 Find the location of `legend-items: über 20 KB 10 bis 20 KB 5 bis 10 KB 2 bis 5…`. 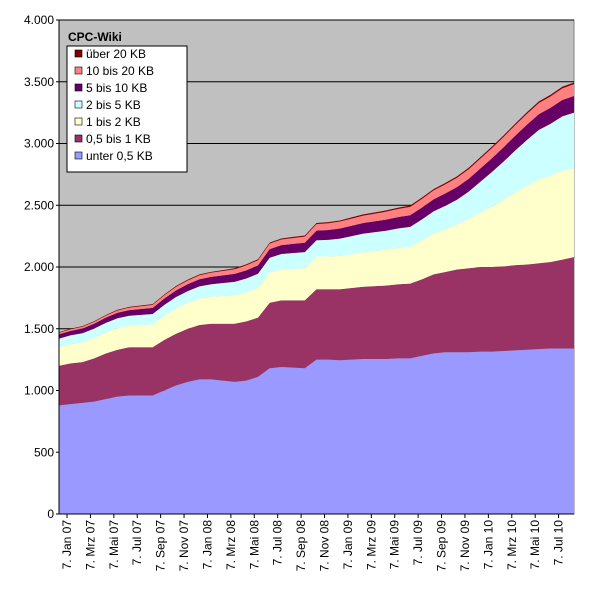

legend-items: über 20 KB 10 bis 20 KB 5 bis 10 KB 2 bis 5… is located at coordinates (114, 105).